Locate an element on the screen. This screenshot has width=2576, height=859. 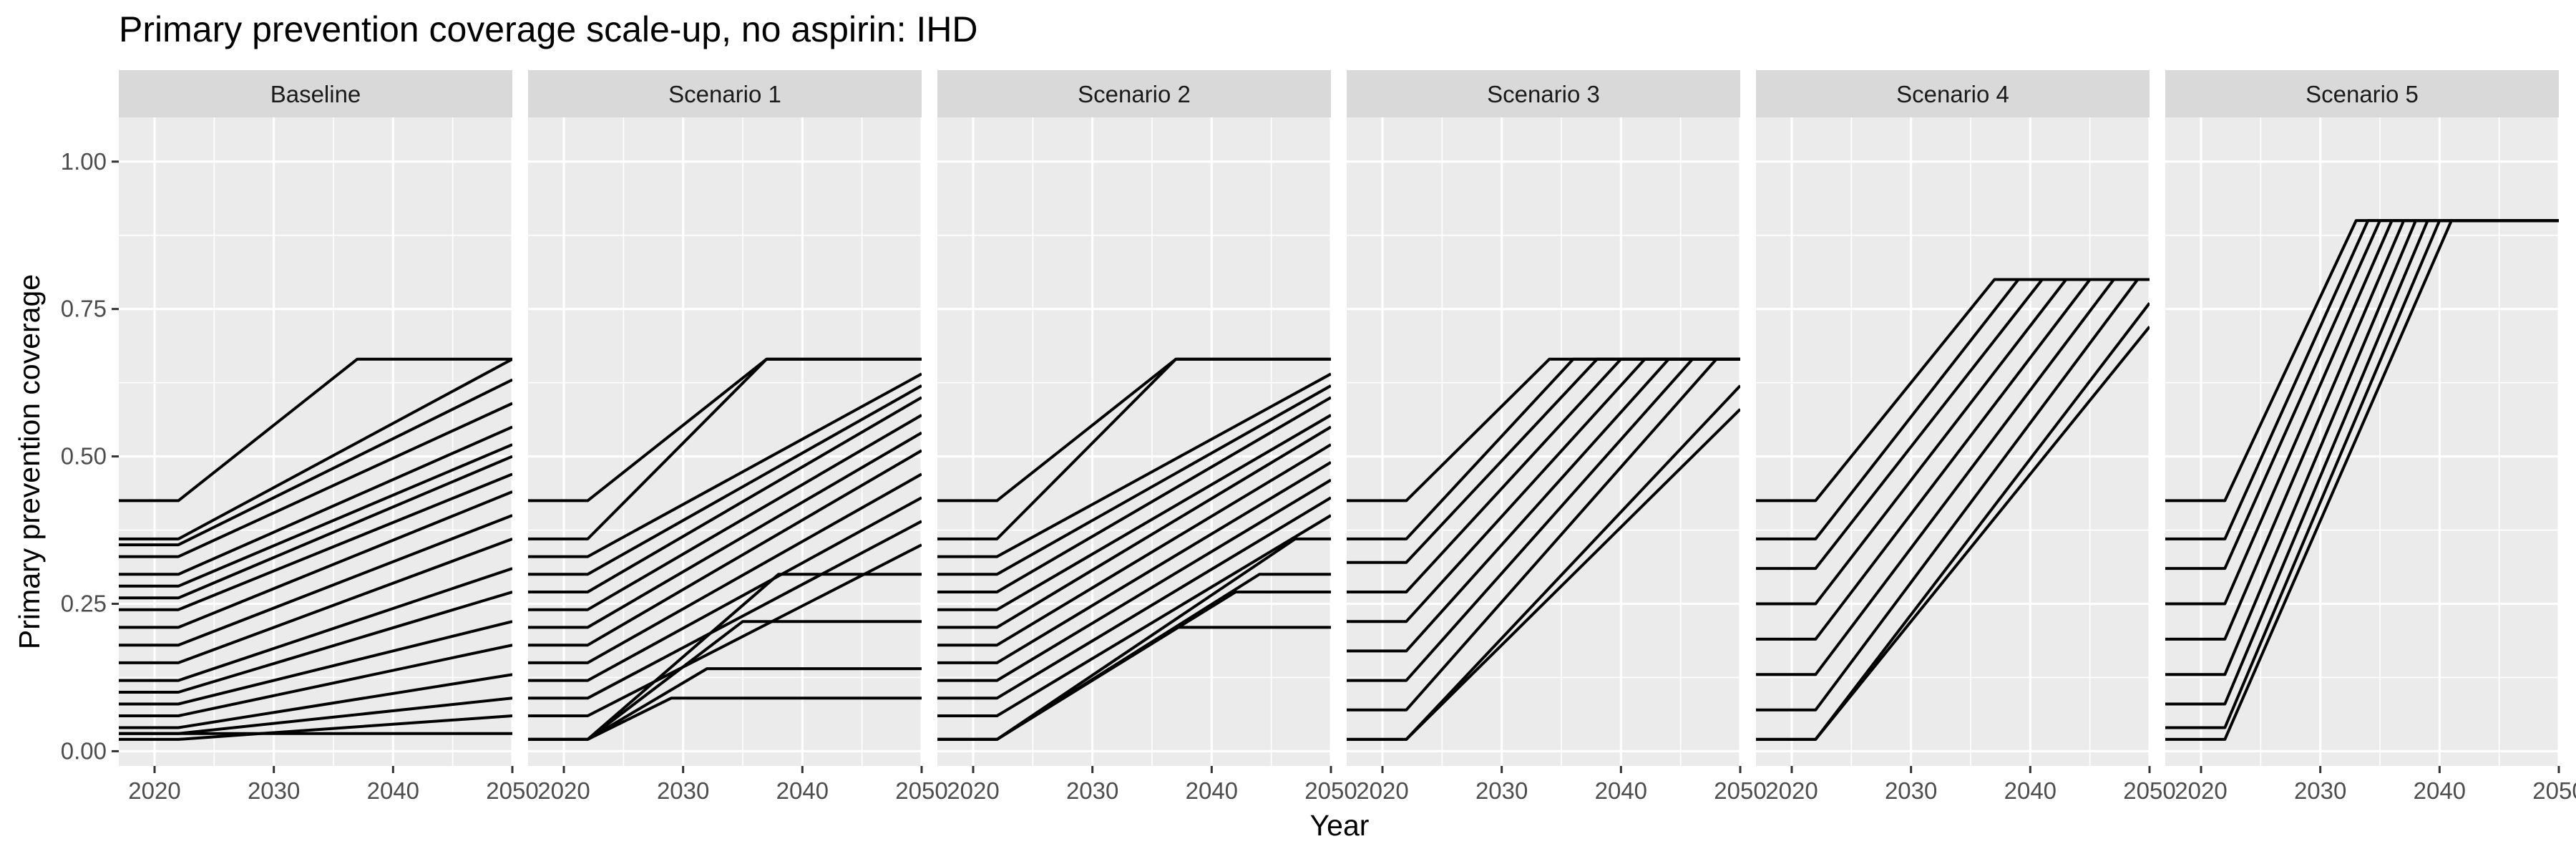
facet-panel: Scenario 3 2020 2030 2040 2050 is located at coordinates (1557, 437).